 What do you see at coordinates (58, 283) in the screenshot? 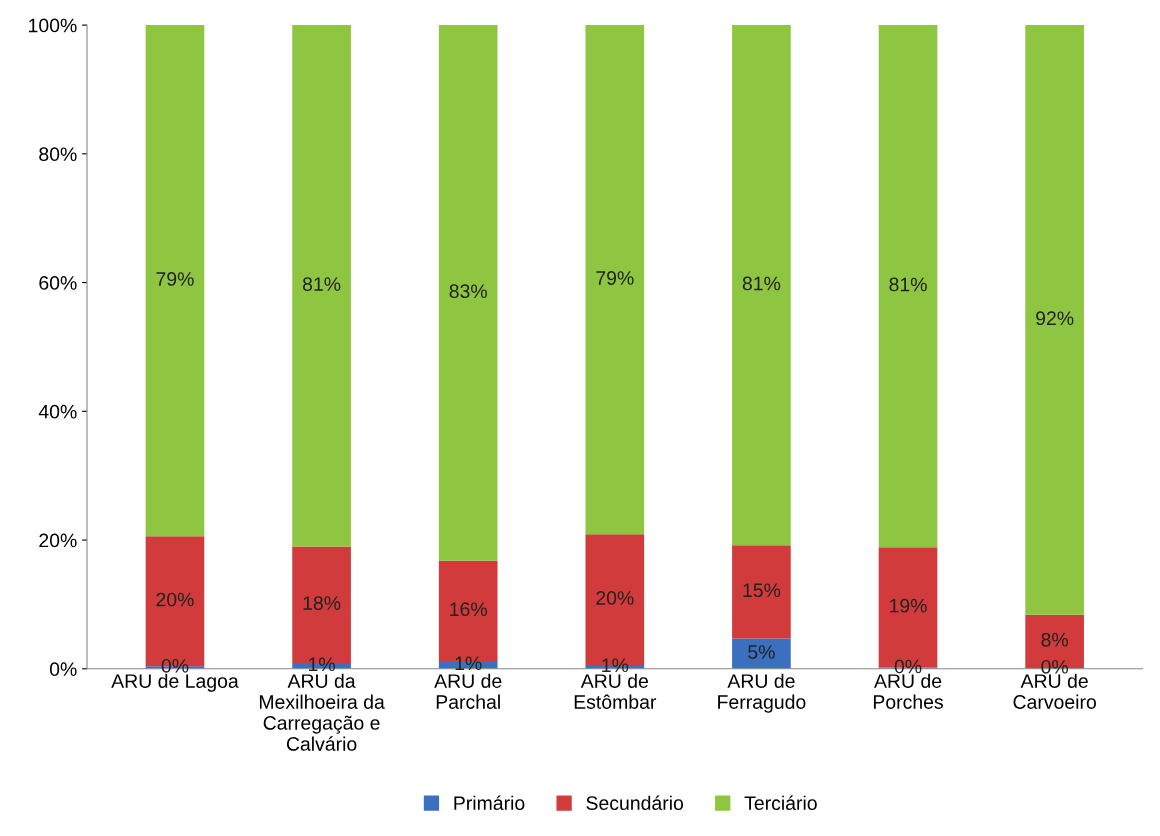
I see `y-tick-label: 60%` at bounding box center [58, 283].